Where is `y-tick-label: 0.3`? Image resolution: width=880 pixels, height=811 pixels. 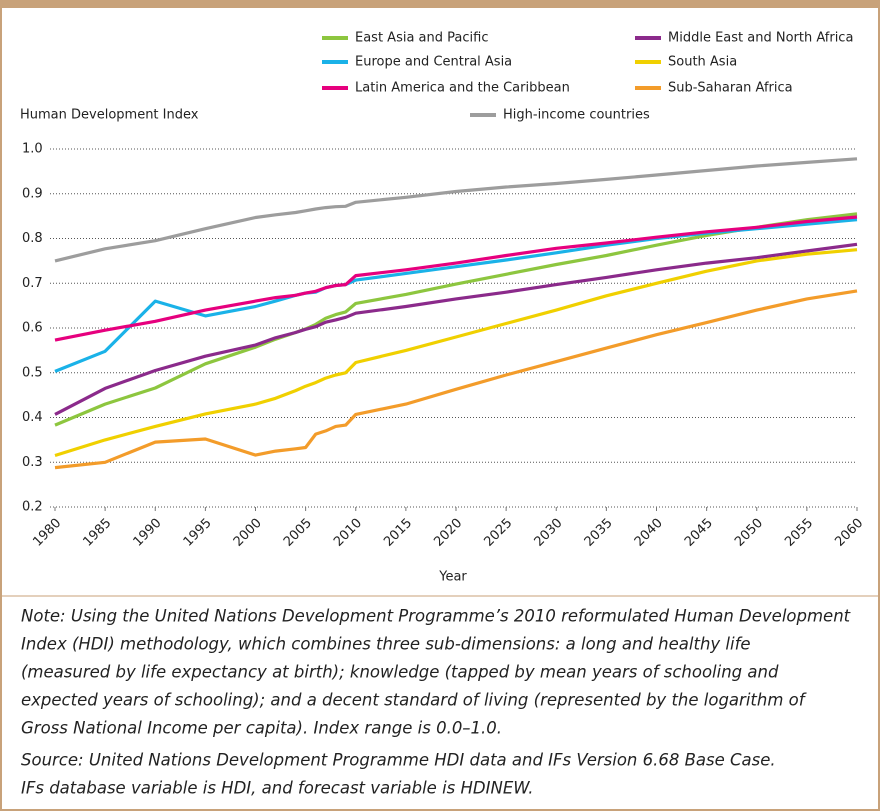 y-tick-label: 0.3 is located at coordinates (32, 462).